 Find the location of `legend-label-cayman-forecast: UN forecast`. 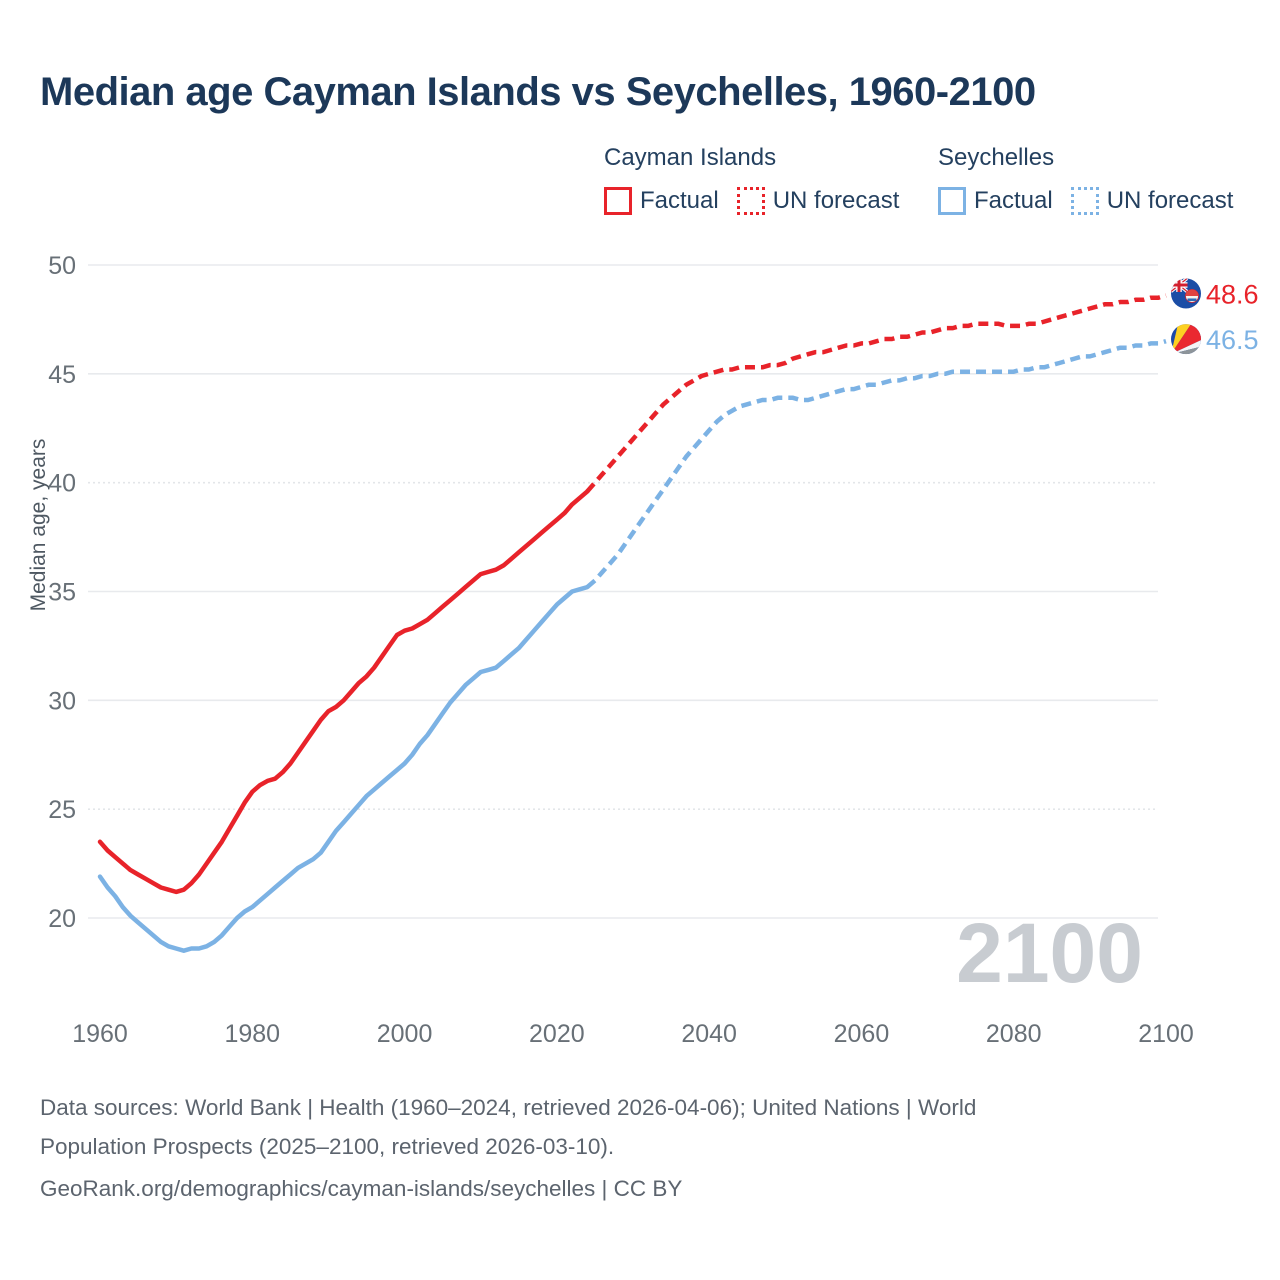

legend-label-cayman-forecast: UN forecast is located at coordinates (836, 200).